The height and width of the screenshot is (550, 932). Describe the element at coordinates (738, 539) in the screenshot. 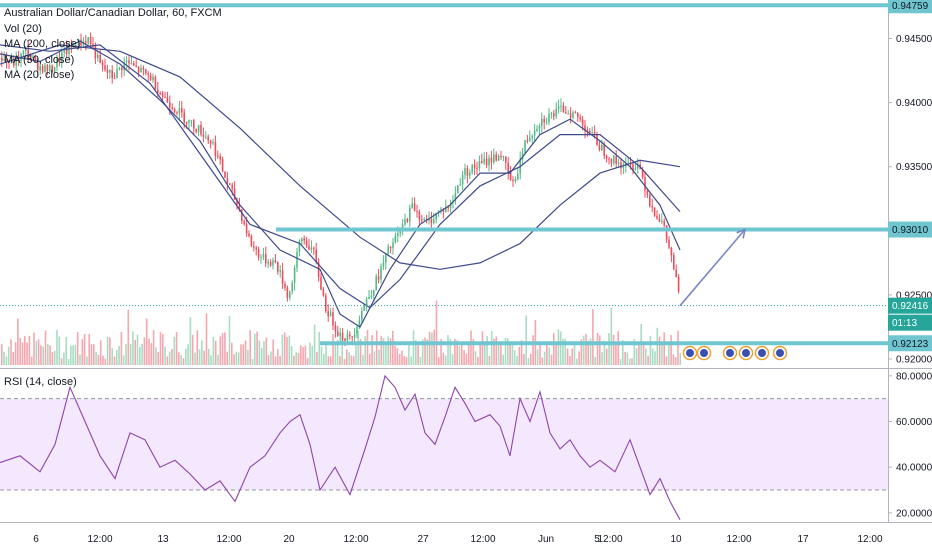

I see `time-tick-label: 12:00` at that location.